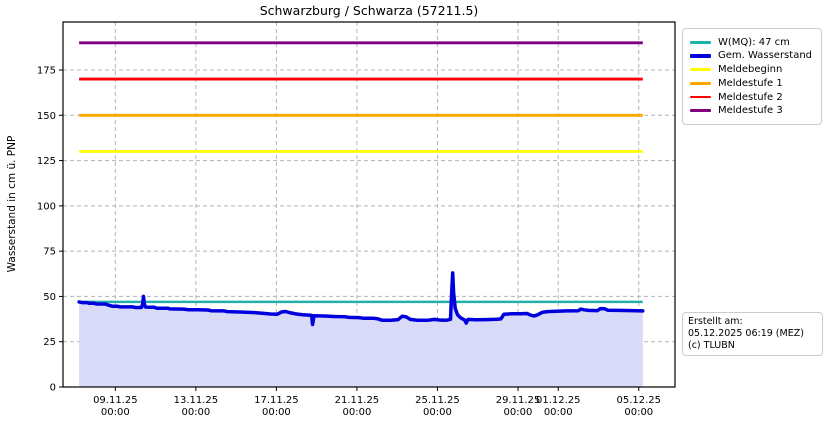  What do you see at coordinates (46, 161) in the screenshot?
I see `y-tick-label: 125` at bounding box center [46, 161].